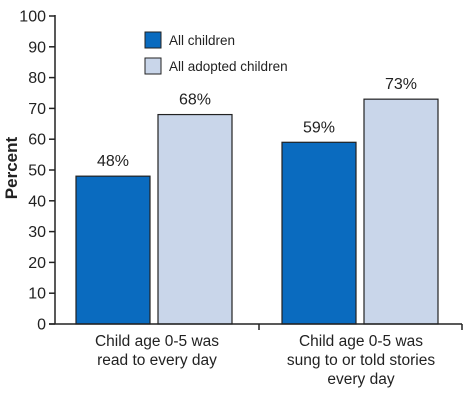 The height and width of the screenshot is (400, 464). I want to click on x-category-label-line: sung to or told stories, so click(361, 360).